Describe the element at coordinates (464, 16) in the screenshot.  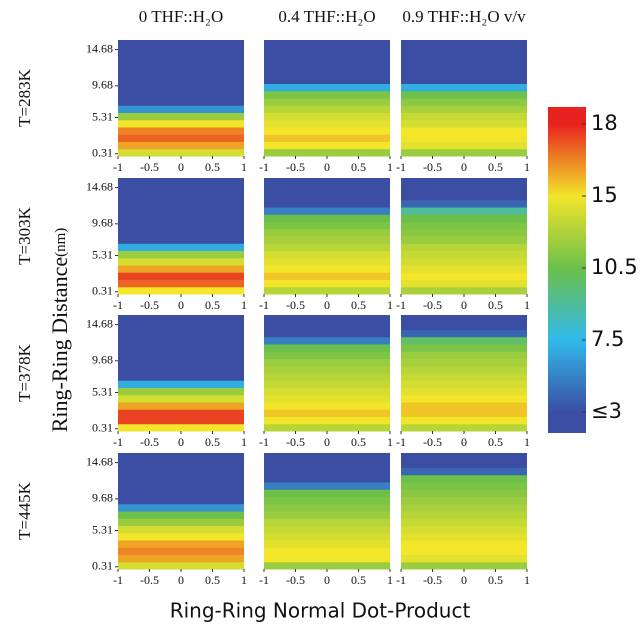
I see `column-title: 0.9 THF::H₂O v/v` at that location.